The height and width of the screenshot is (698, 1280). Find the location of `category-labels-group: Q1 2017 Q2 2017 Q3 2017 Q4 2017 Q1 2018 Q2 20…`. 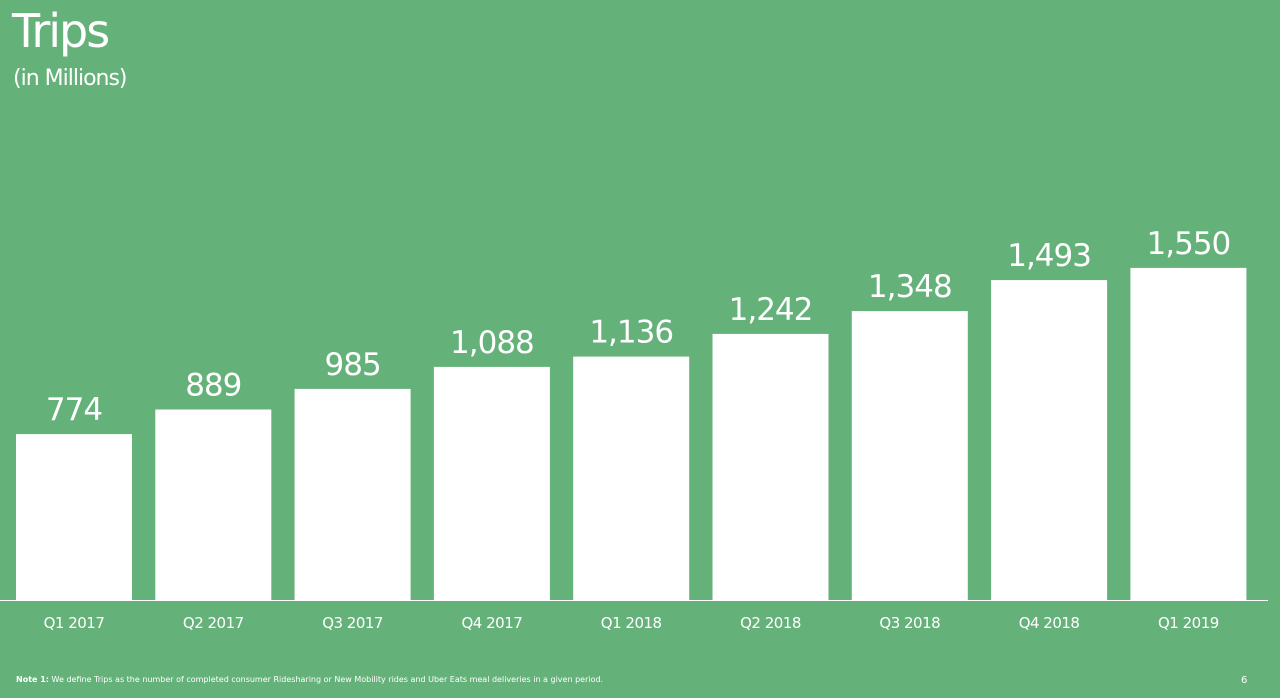

category-labels-group: Q1 2017 Q2 2017 Q3 2017 Q4 2017 Q1 2018 Q2 20… is located at coordinates (632, 623).